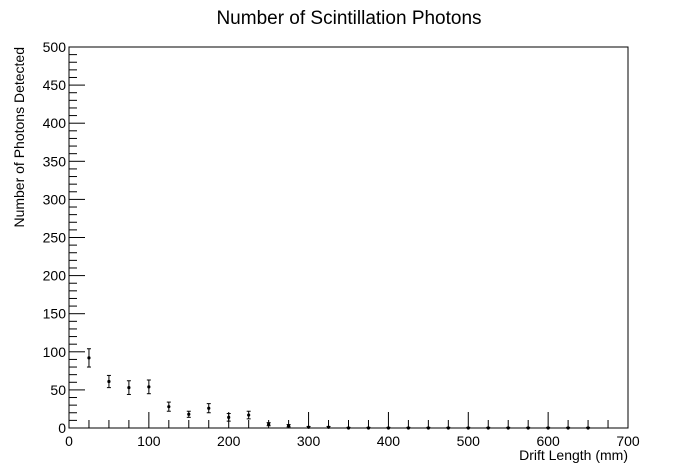 This screenshot has width=698, height=476. Describe the element at coordinates (58, 390) in the screenshot. I see `y-tick-label: 50` at that location.